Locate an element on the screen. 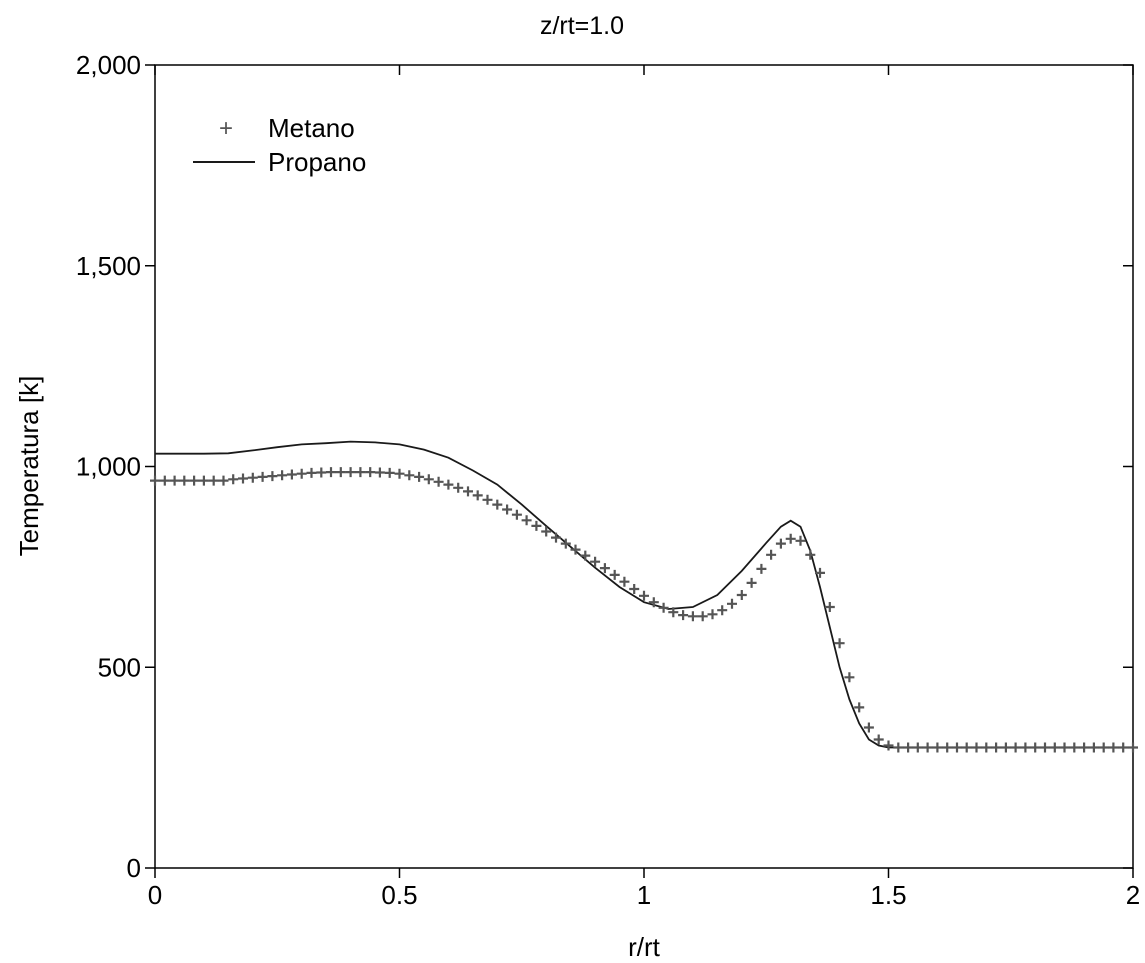 The height and width of the screenshot is (963, 1145). x-tick-label: 0 is located at coordinates (155, 895).